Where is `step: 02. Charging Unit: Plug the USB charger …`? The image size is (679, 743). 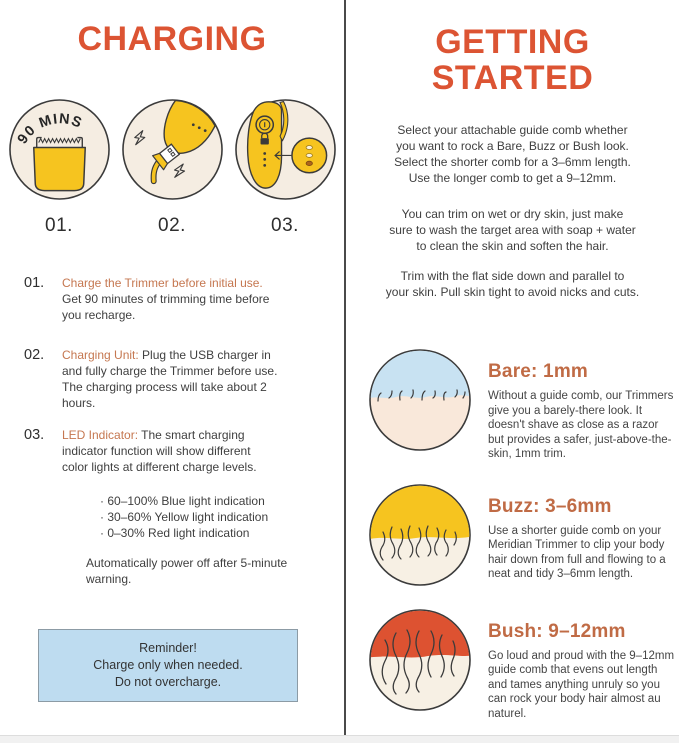 step: 02. Charging Unit: Plug the USB charger … is located at coordinates (181, 379).